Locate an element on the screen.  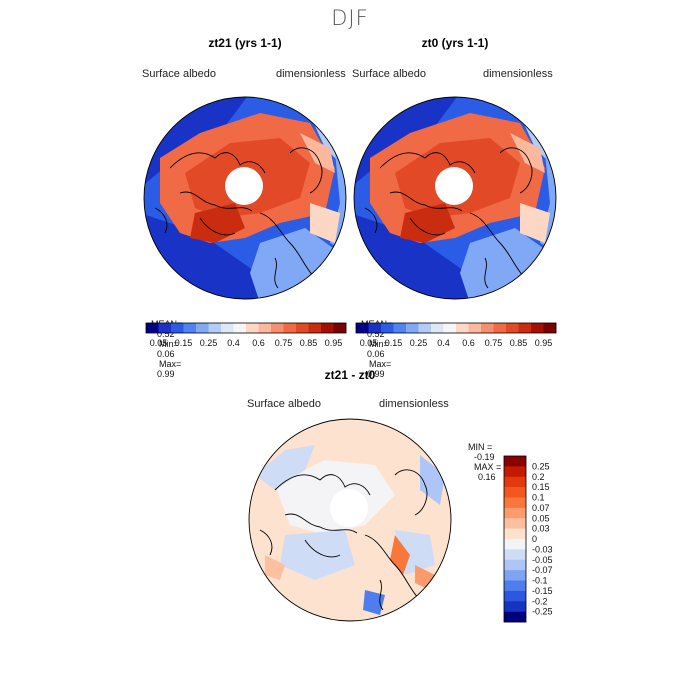
stat-max-label: Max= is located at coordinates (170, 364).